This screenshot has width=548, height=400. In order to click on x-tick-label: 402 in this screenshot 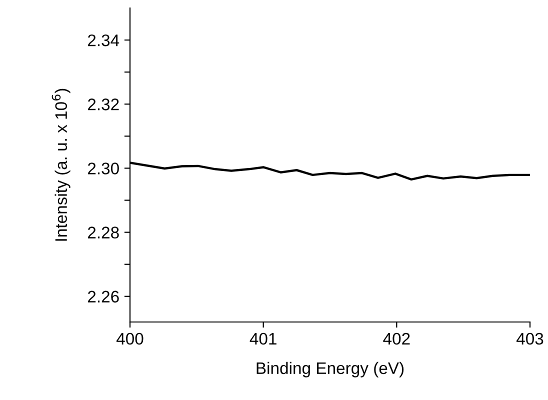, I will do `click(396, 338)`.